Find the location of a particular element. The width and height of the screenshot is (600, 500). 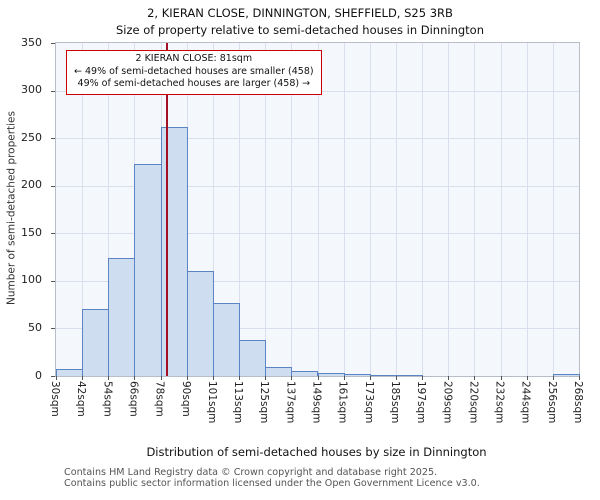

x-tick-label: 66sqm is located at coordinates (133, 399).